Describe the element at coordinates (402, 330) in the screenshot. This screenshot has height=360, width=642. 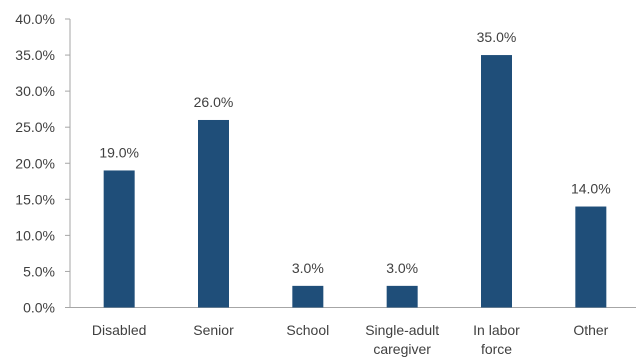
I see `x-category-label-line: Single-adult` at that location.